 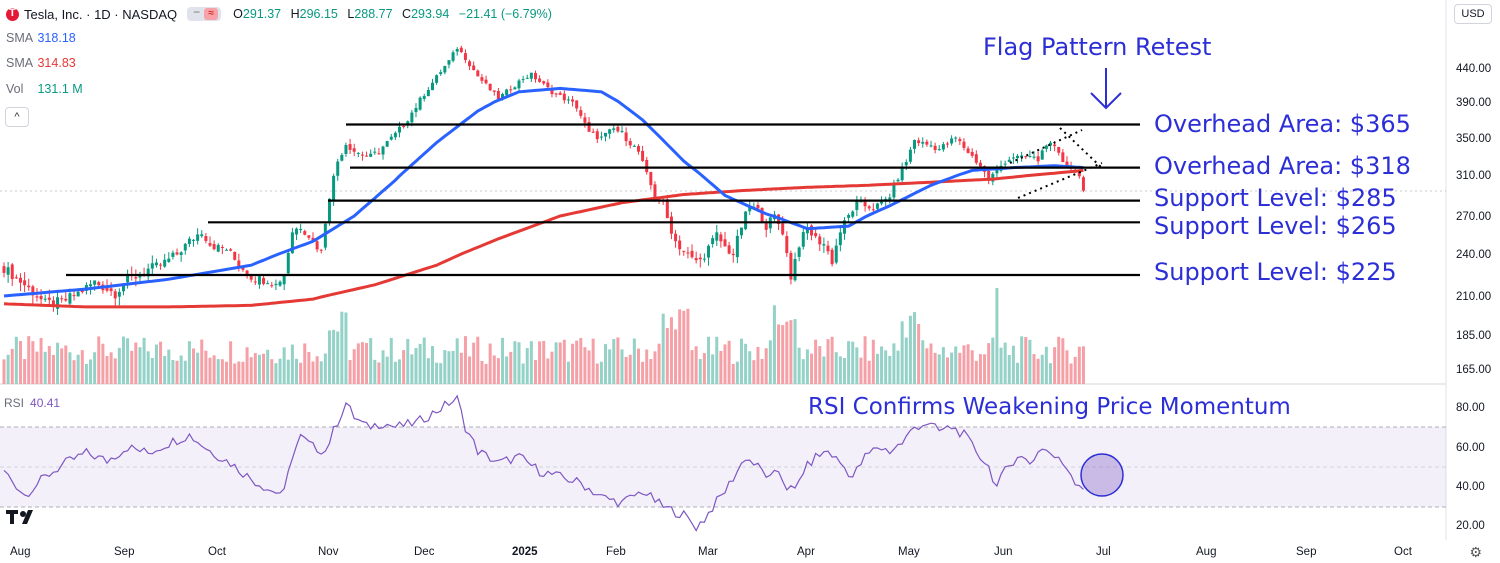 I want to click on time-tick-label: Oct, so click(x=1403, y=552).